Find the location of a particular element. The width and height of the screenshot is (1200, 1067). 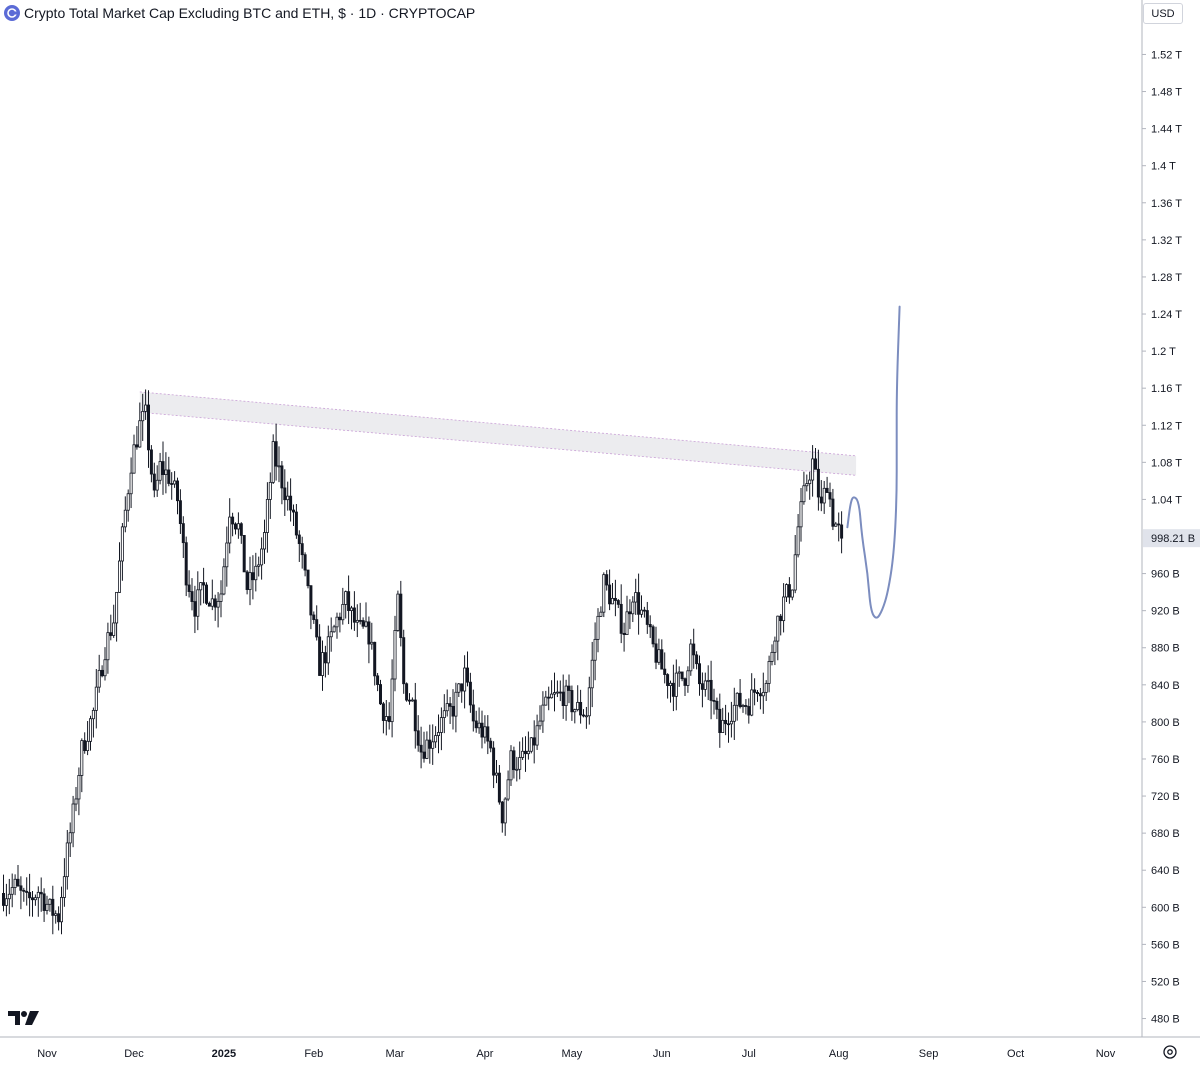

tradingview-logo-icon is located at coordinates (24, 1018).